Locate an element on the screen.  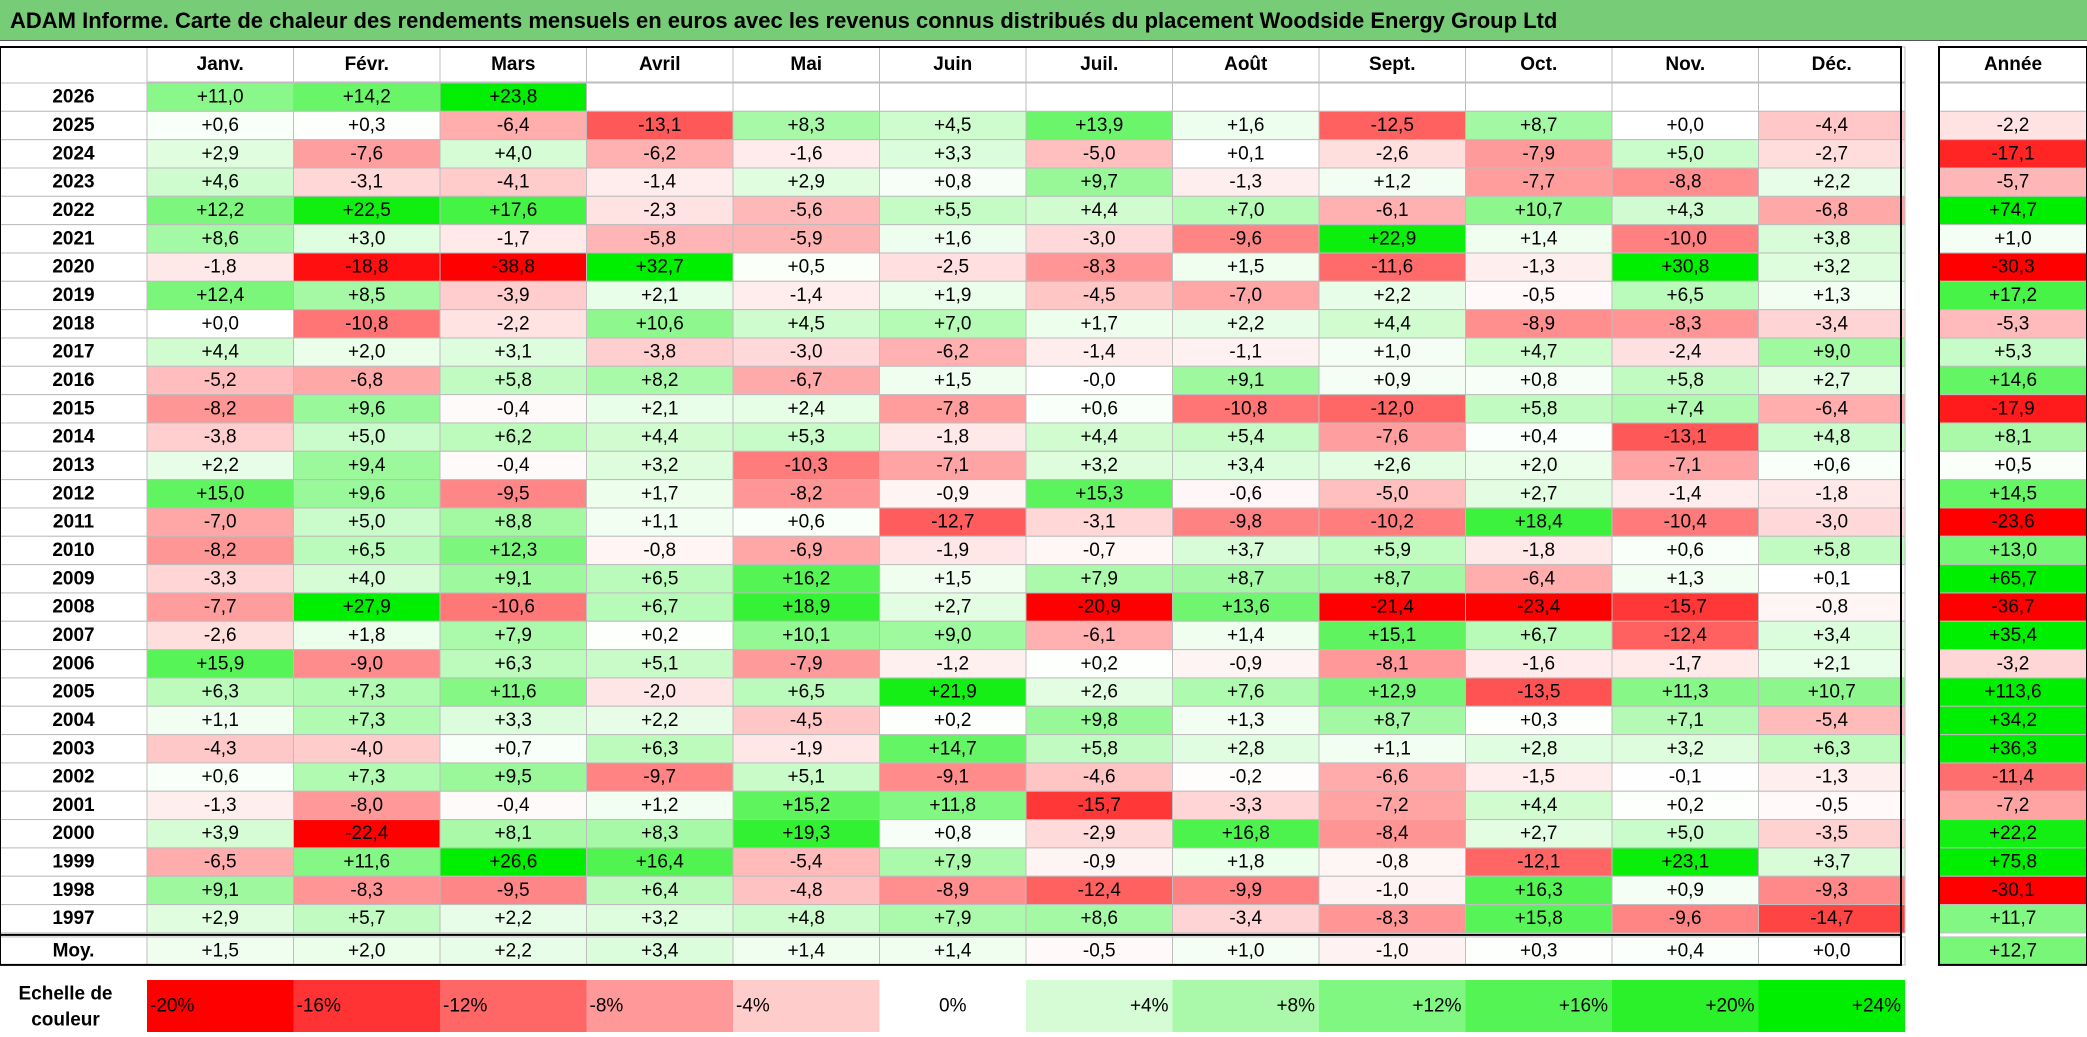
heatmap-cell-value: -7,0 is located at coordinates (1245, 295).